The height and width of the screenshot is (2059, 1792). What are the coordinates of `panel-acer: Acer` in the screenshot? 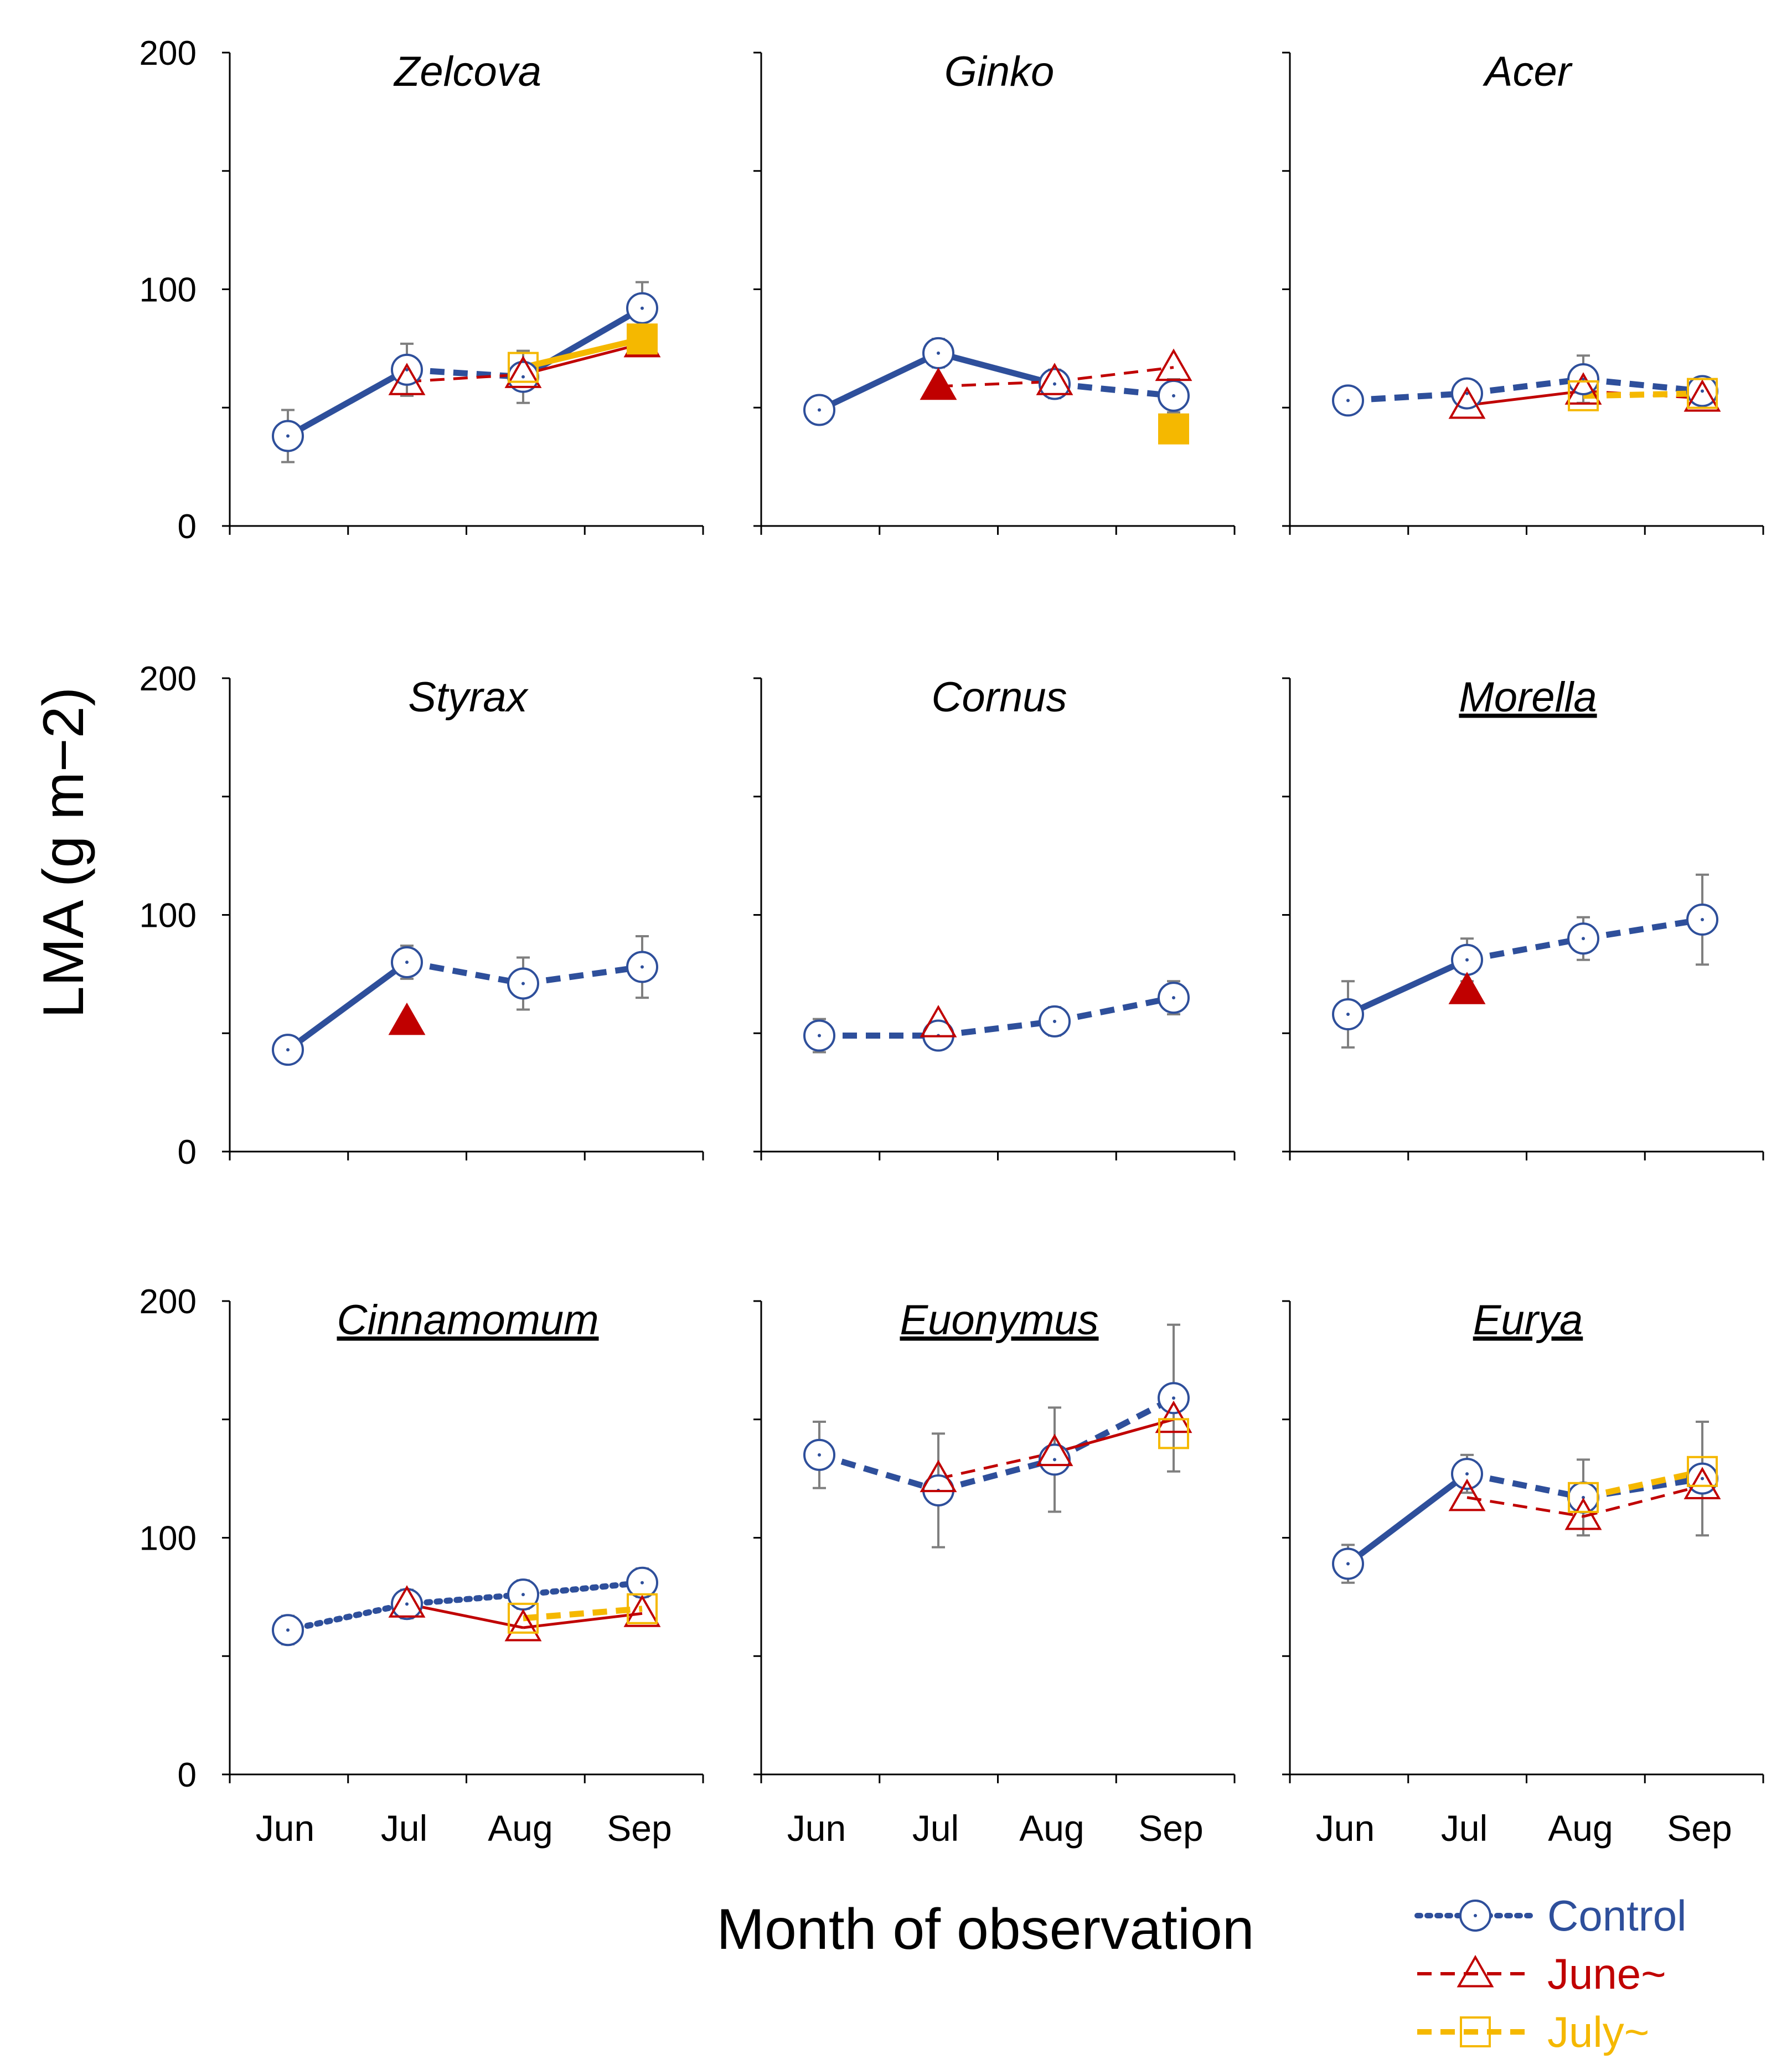 It's located at (1523, 291).